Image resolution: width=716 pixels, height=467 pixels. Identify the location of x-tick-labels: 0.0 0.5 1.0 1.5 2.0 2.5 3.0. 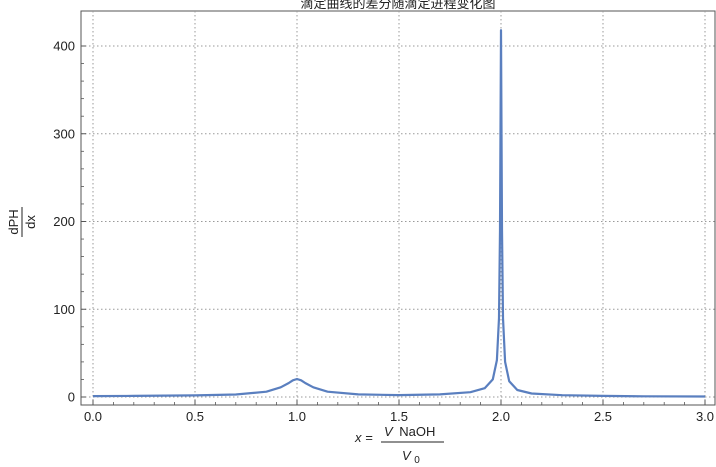
(399, 416).